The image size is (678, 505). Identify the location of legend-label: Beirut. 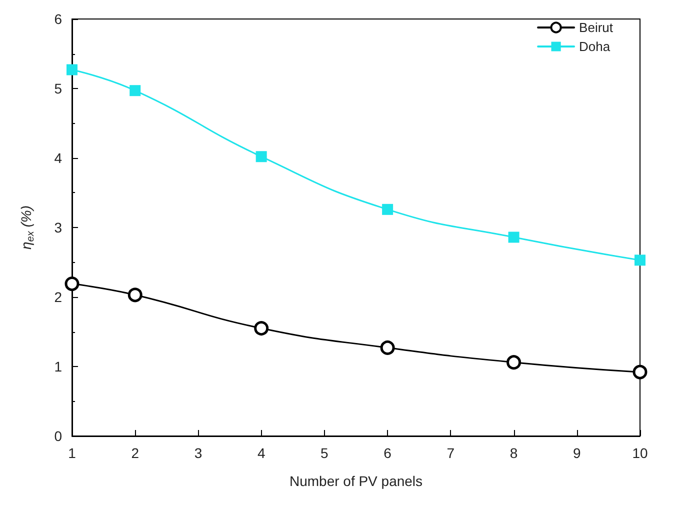
(596, 27).